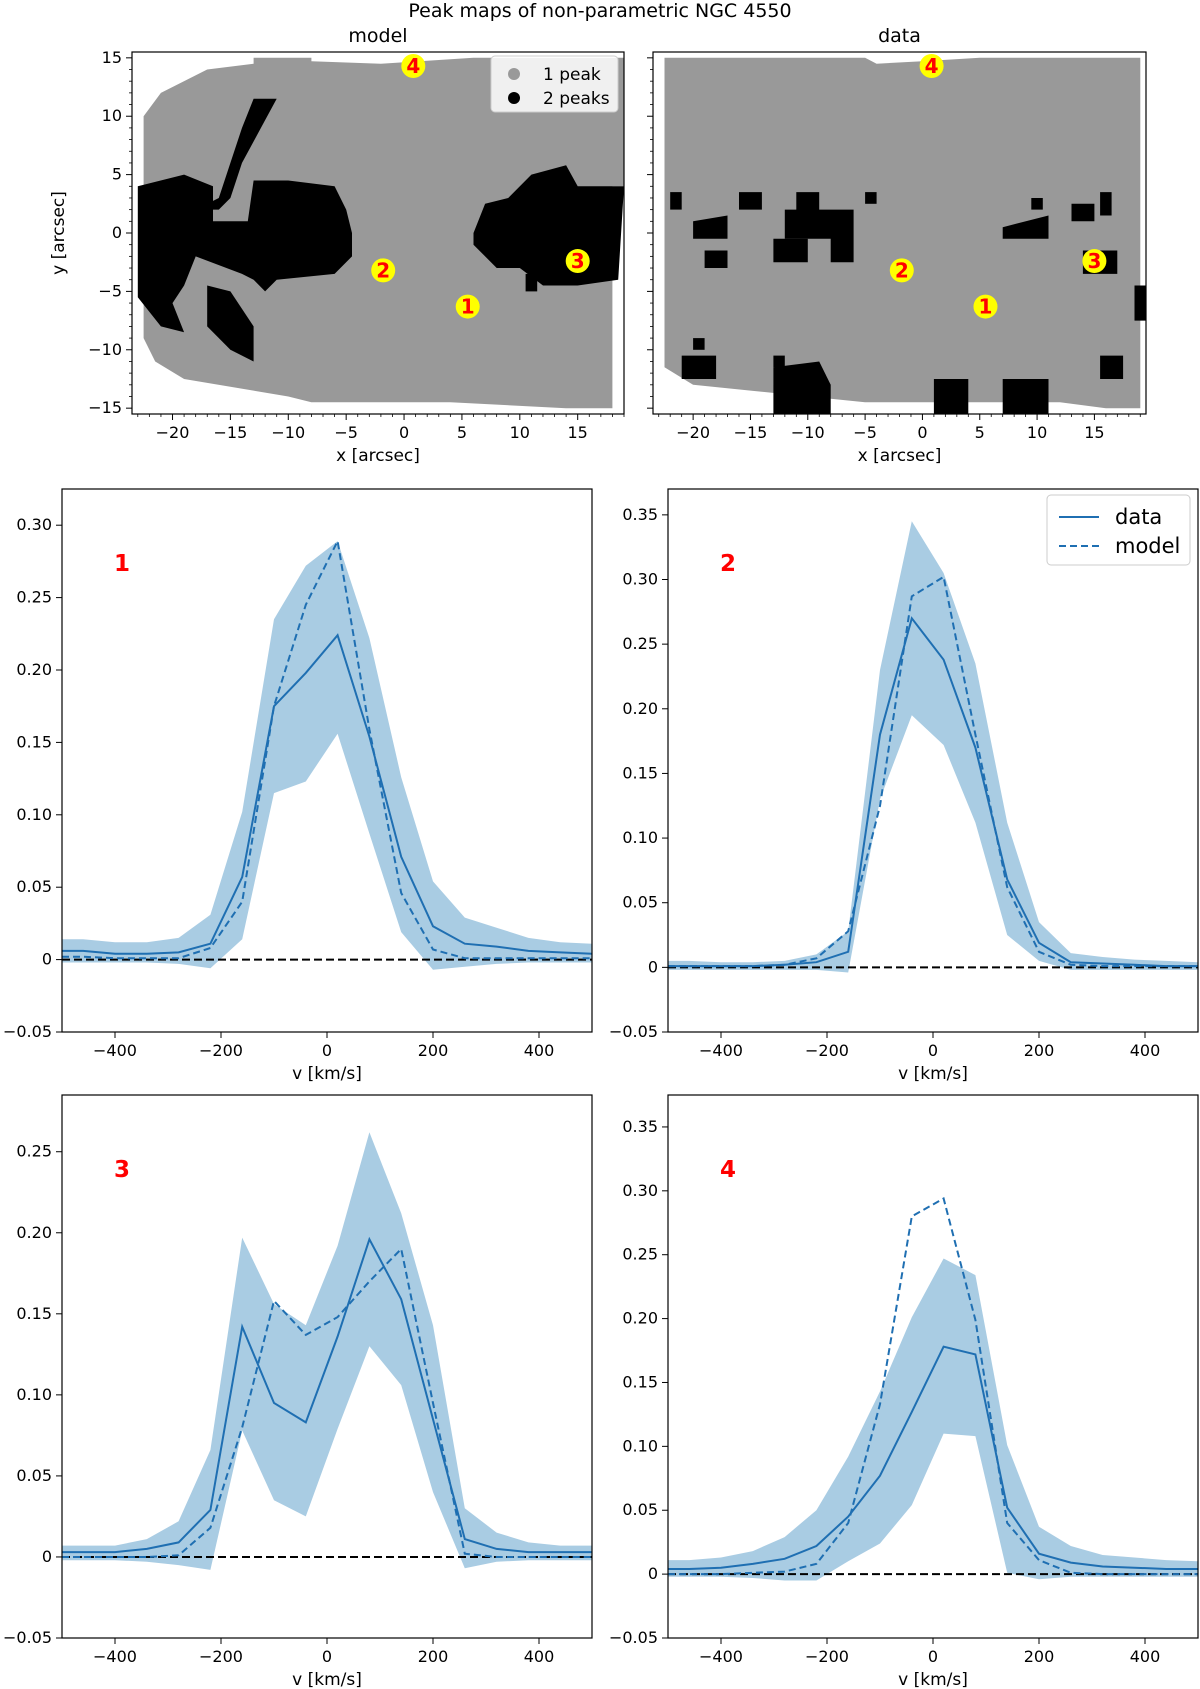  I want to click on spectrum-id-label: 2, so click(728, 564).